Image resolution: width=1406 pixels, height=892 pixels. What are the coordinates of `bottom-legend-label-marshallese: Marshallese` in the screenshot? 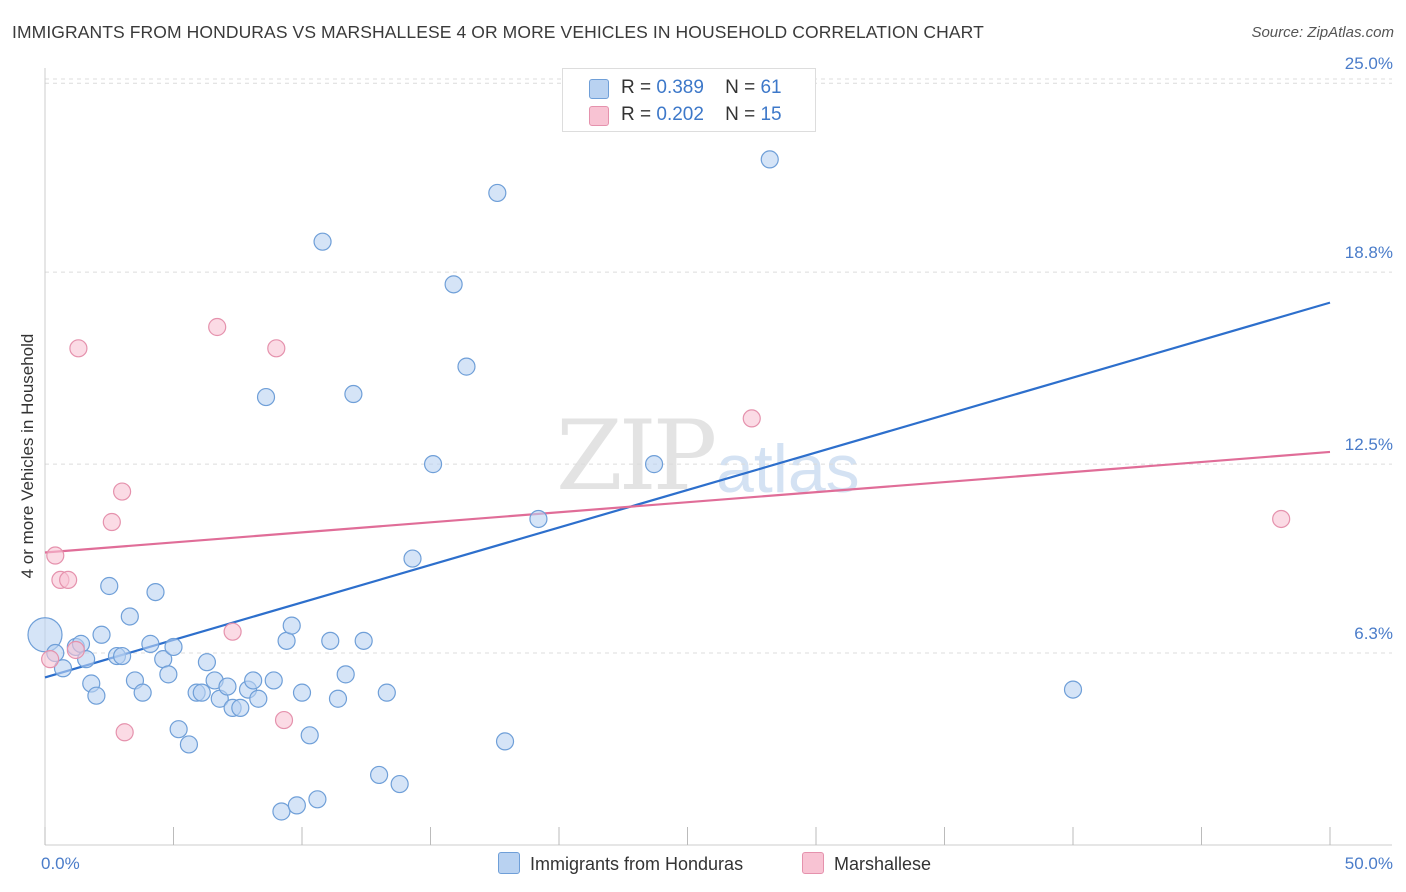 It's located at (883, 864).